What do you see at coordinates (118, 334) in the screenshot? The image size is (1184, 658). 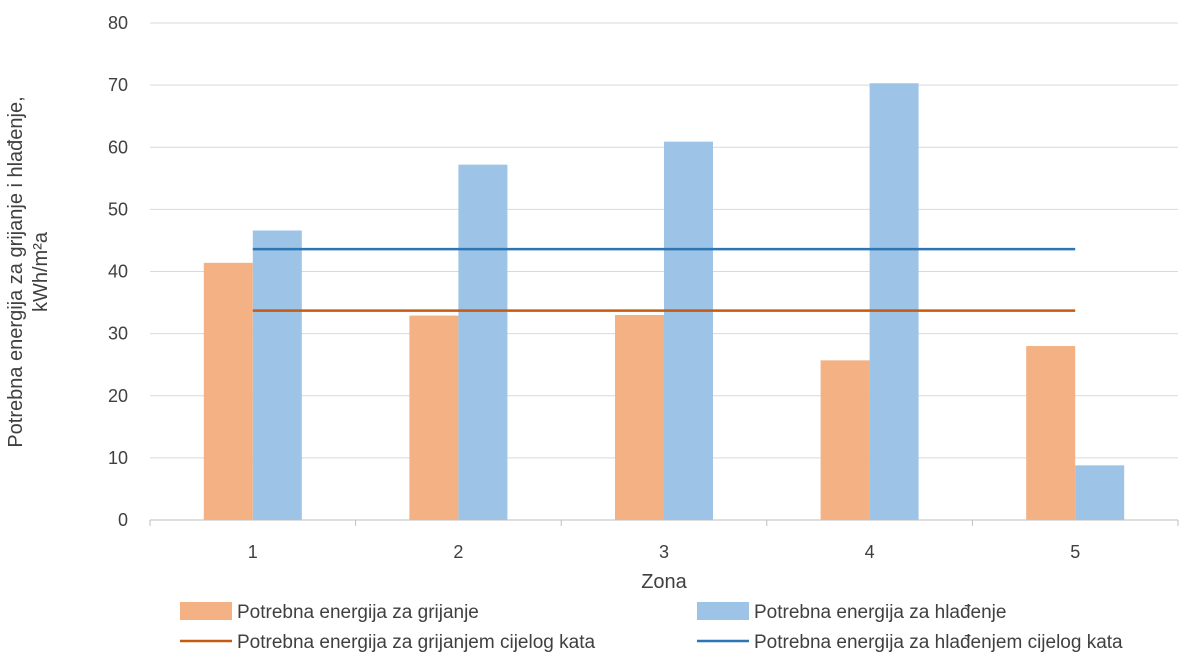 I see `y-tick-label: 30` at bounding box center [118, 334].